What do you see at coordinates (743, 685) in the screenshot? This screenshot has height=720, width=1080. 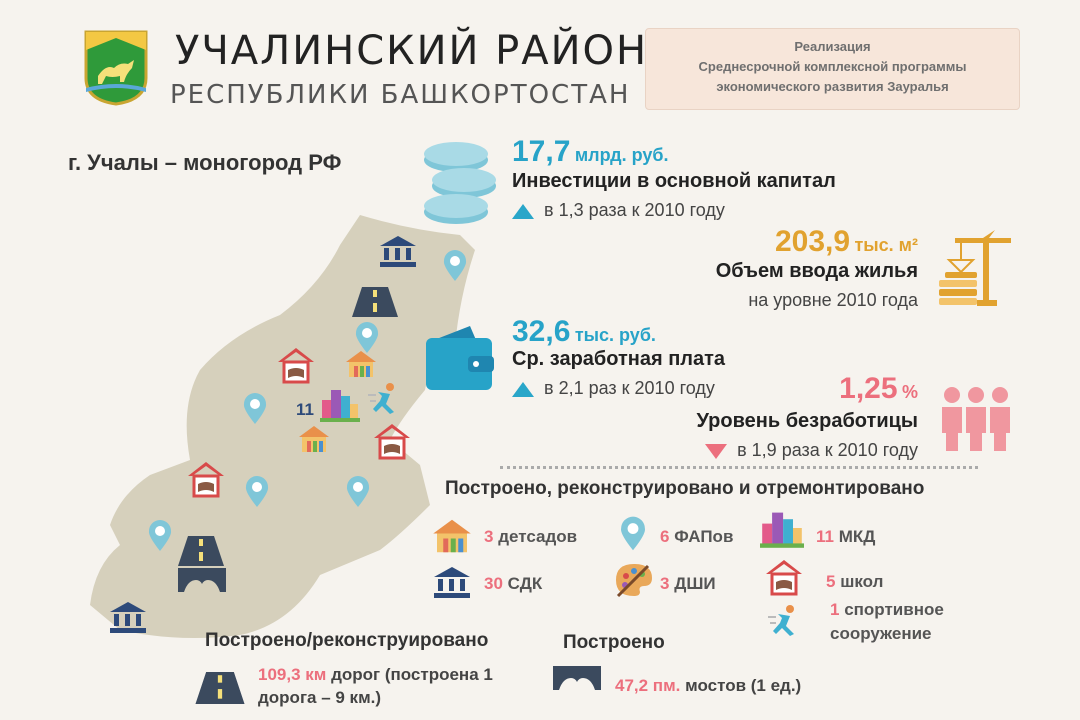 I see `bridges-text: мостов (1 ед.)` at bounding box center [743, 685].